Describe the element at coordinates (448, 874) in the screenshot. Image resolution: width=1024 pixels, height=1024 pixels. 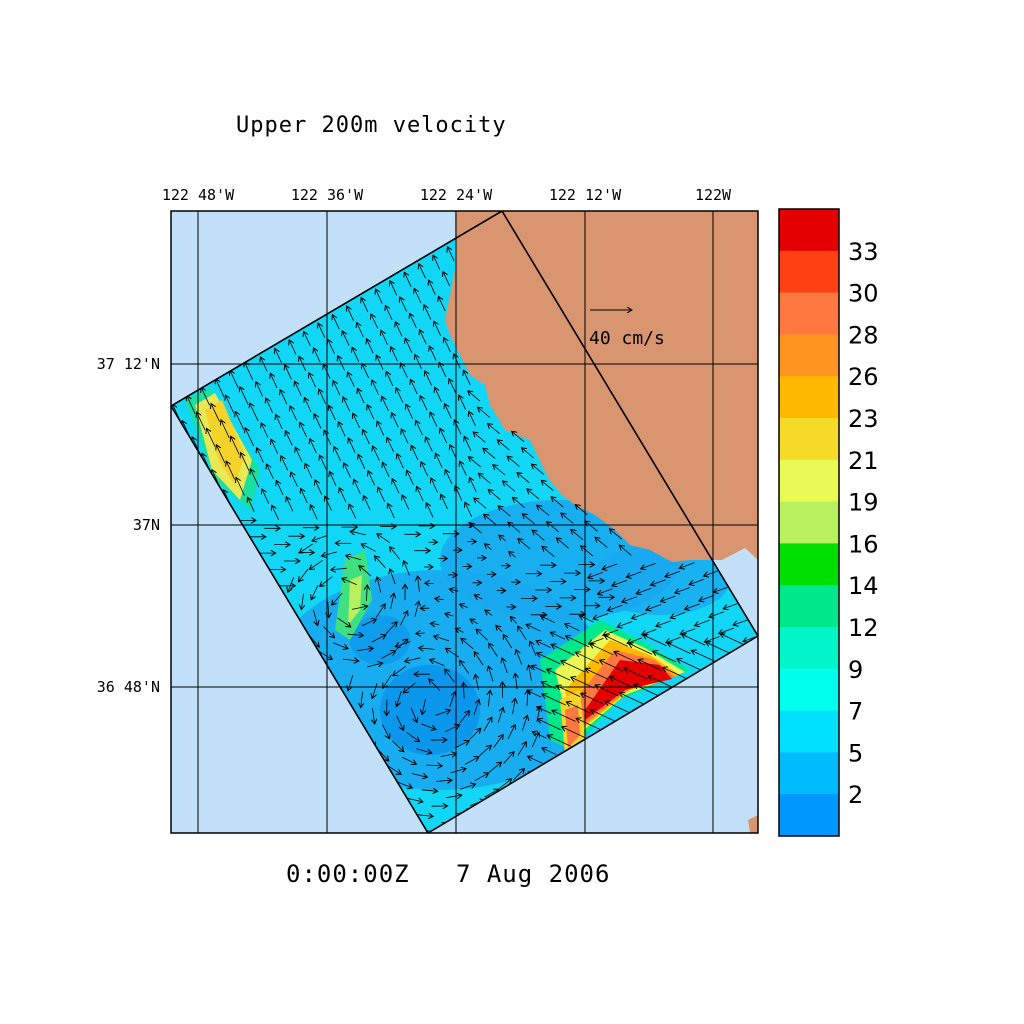
I see `timestamp-label: 0:00:00Z 7 Aug 2006` at that location.